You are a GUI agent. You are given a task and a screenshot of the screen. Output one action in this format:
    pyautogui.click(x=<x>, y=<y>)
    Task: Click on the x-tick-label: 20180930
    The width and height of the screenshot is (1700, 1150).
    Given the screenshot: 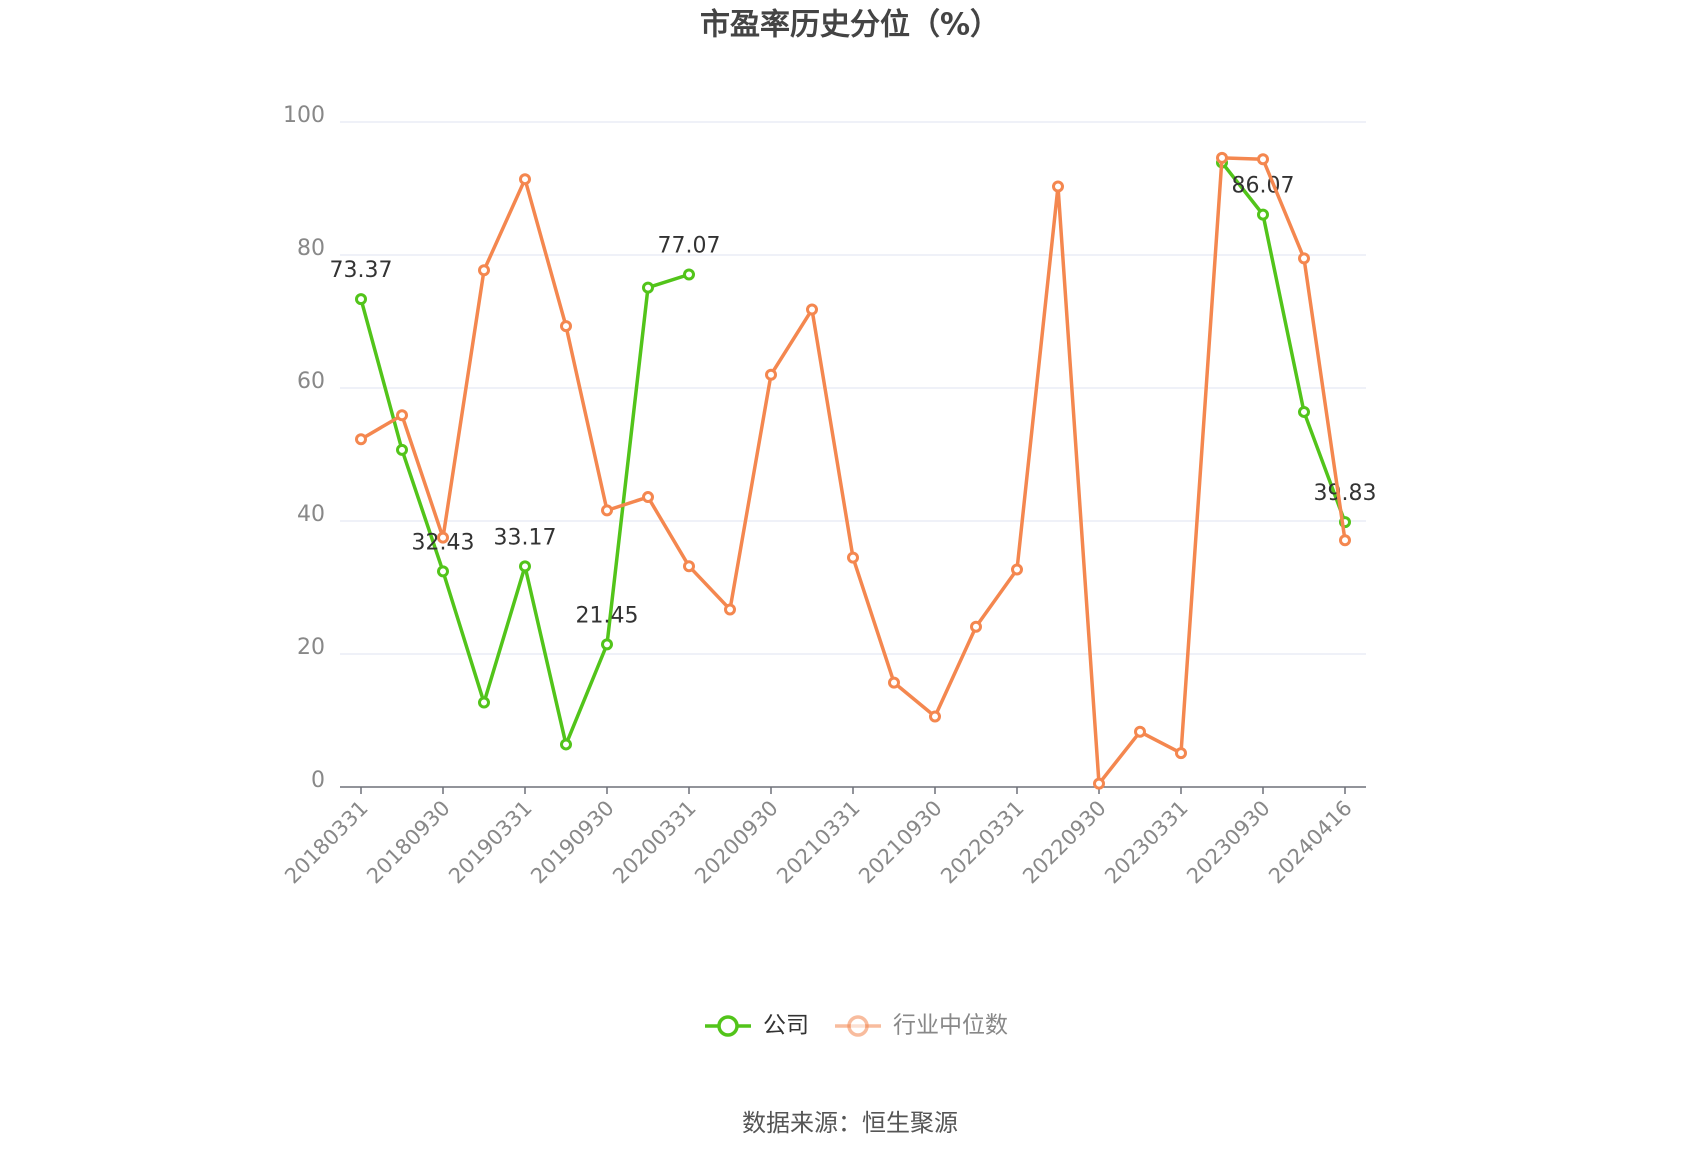 What is the action you would take?
    pyautogui.click(x=408, y=842)
    